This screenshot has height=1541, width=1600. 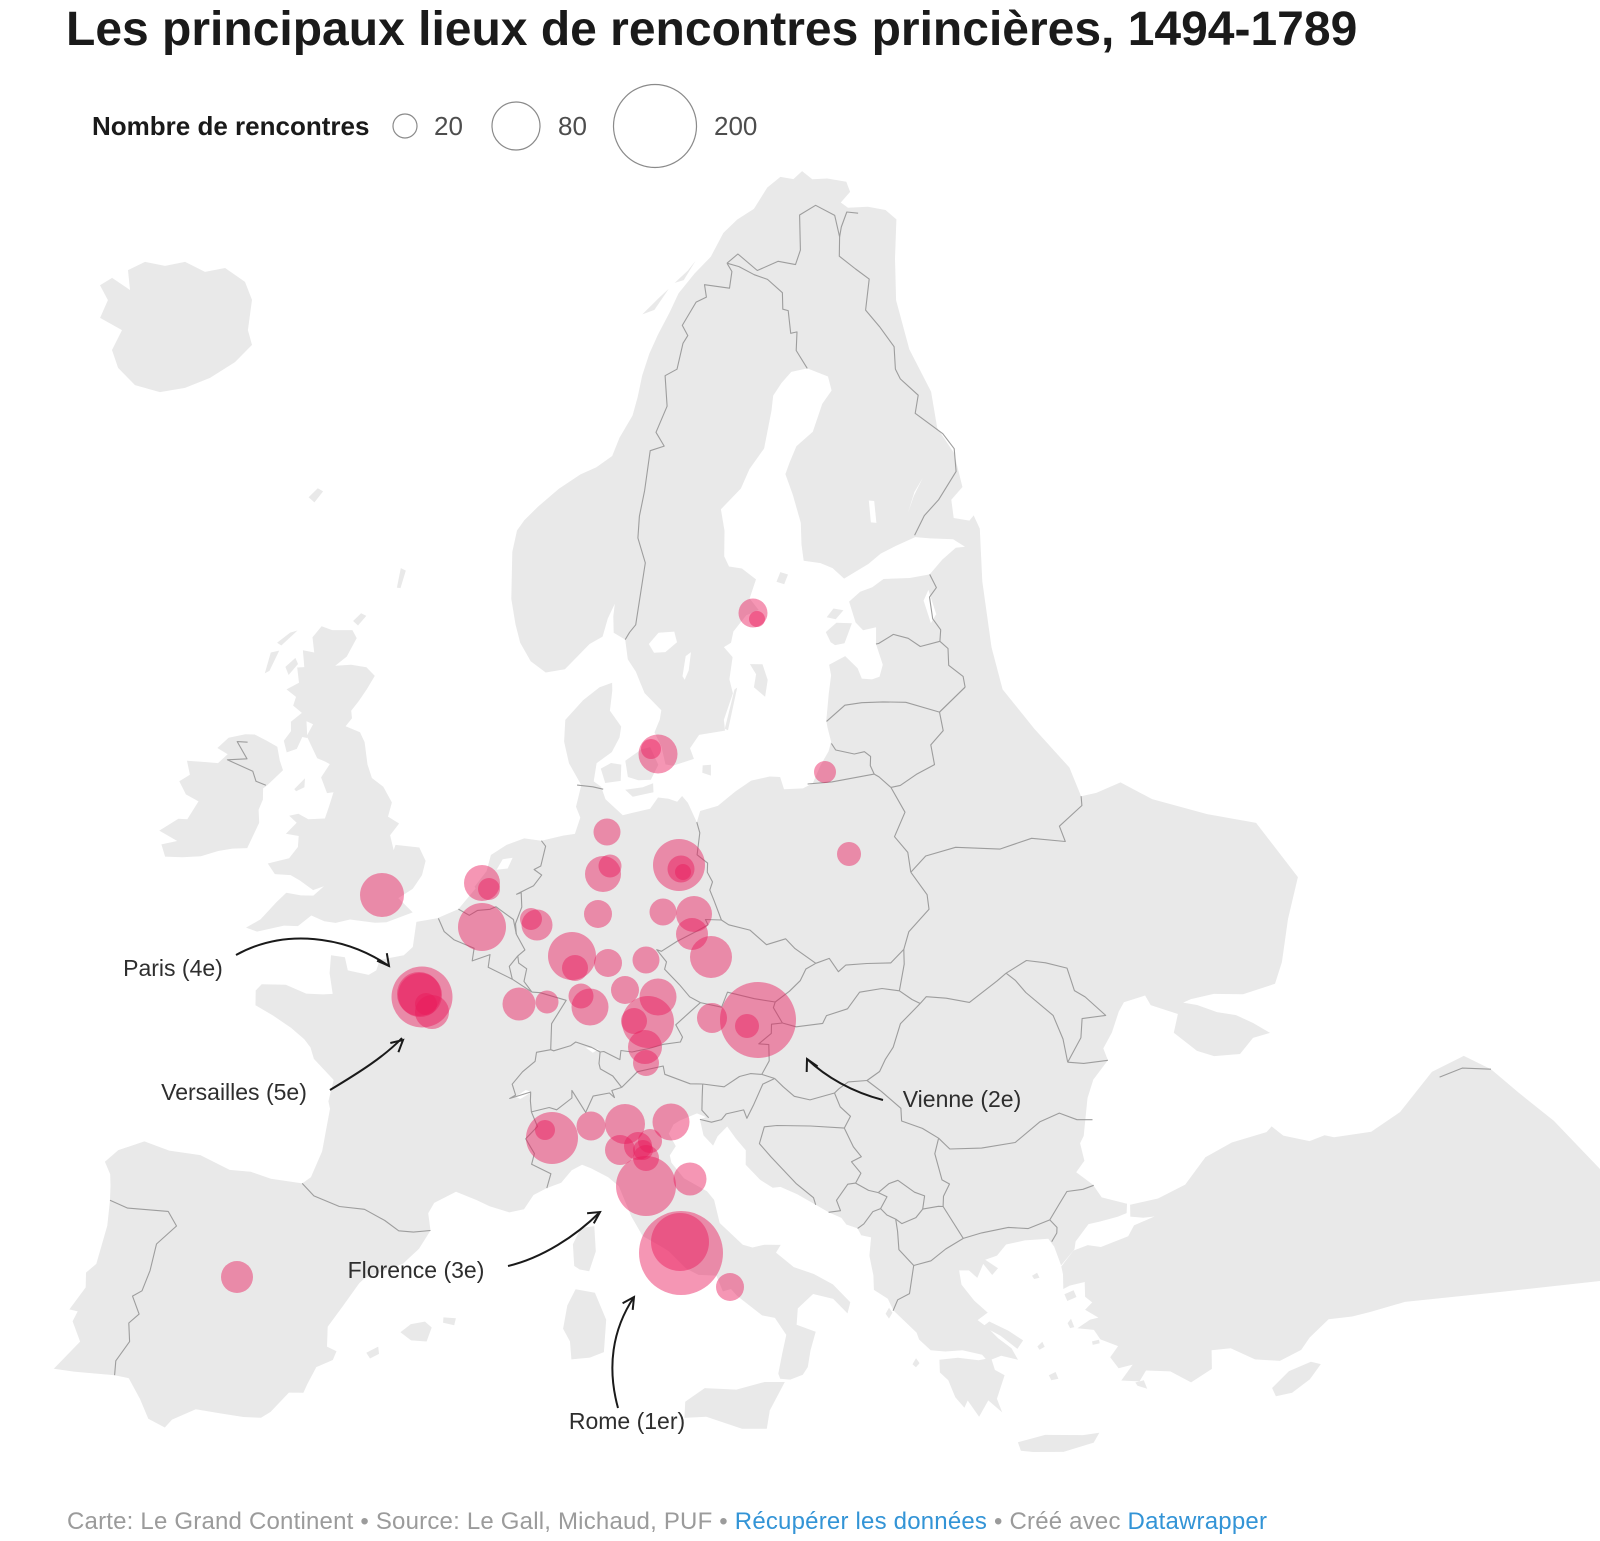 I want to click on svg-text: 20, so click(x=448, y=126).